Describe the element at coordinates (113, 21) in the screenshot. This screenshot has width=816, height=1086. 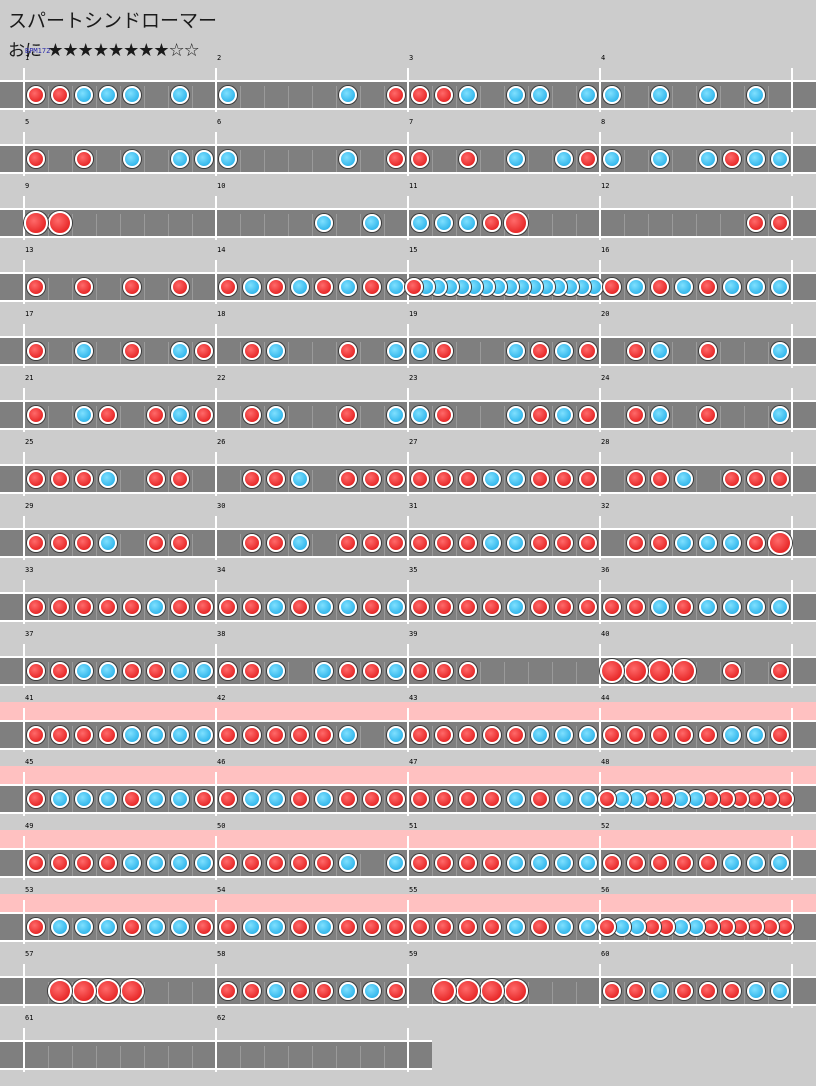
I see `song-title: スパートシンドローマー` at that location.